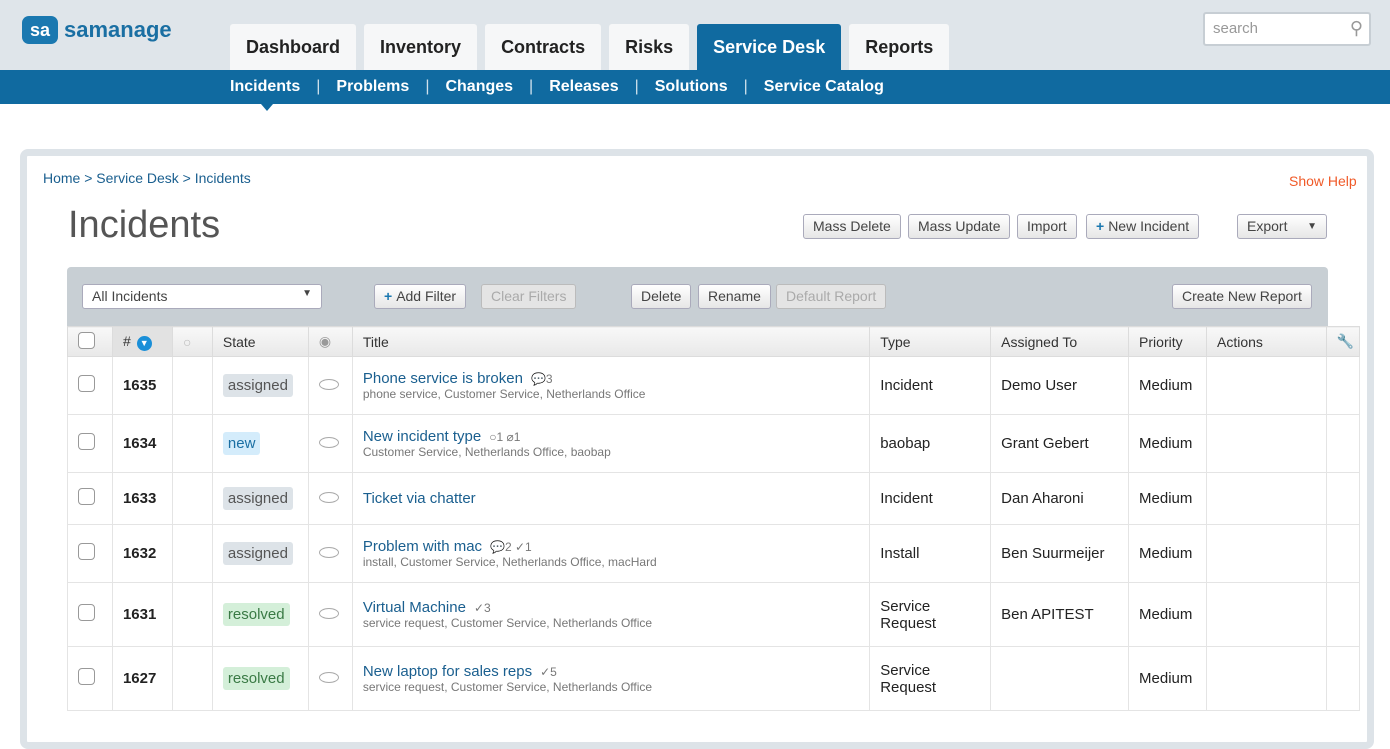 This screenshot has width=1390, height=749. Describe the element at coordinates (584, 86) in the screenshot. I see `subnav-releases: Releases` at that location.